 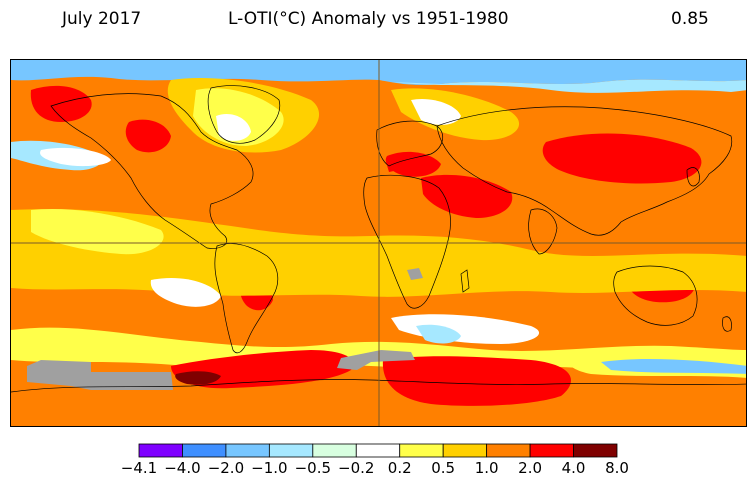 What do you see at coordinates (465, 281) in the screenshot?
I see `coastline-madagascar` at bounding box center [465, 281].